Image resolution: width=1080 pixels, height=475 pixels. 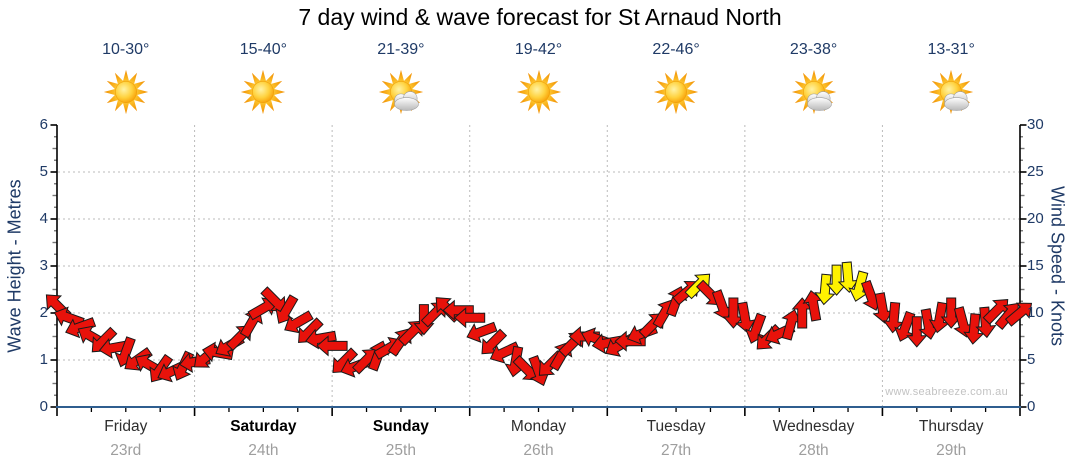 I want to click on temp-range: 19-42°, so click(x=538, y=49).